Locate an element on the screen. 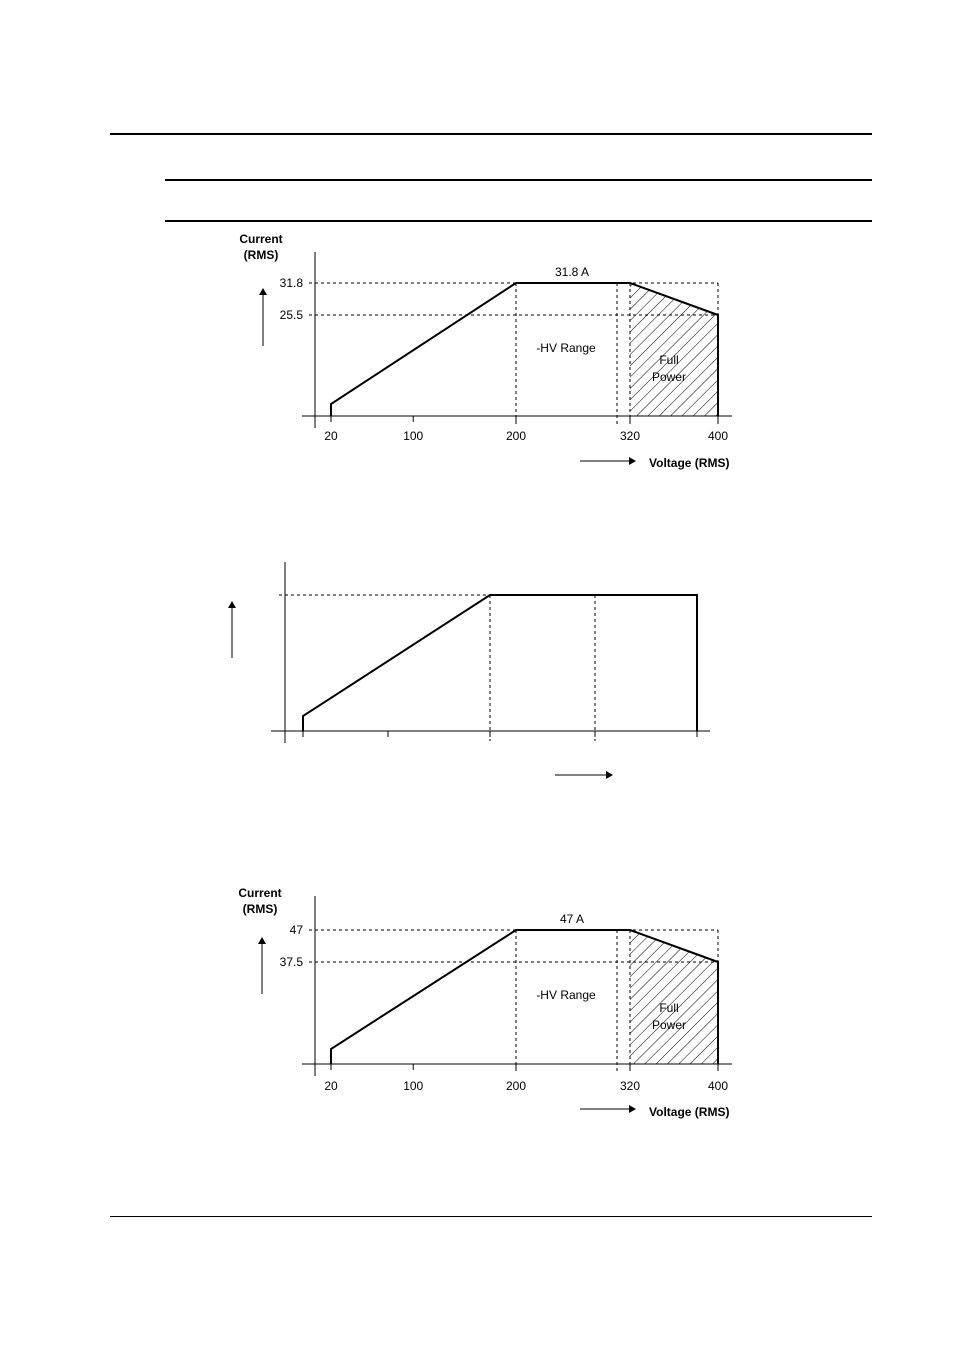 The height and width of the screenshot is (1350, 954). chart-3-y-axis-label-line-1: Current is located at coordinates (259, 893).